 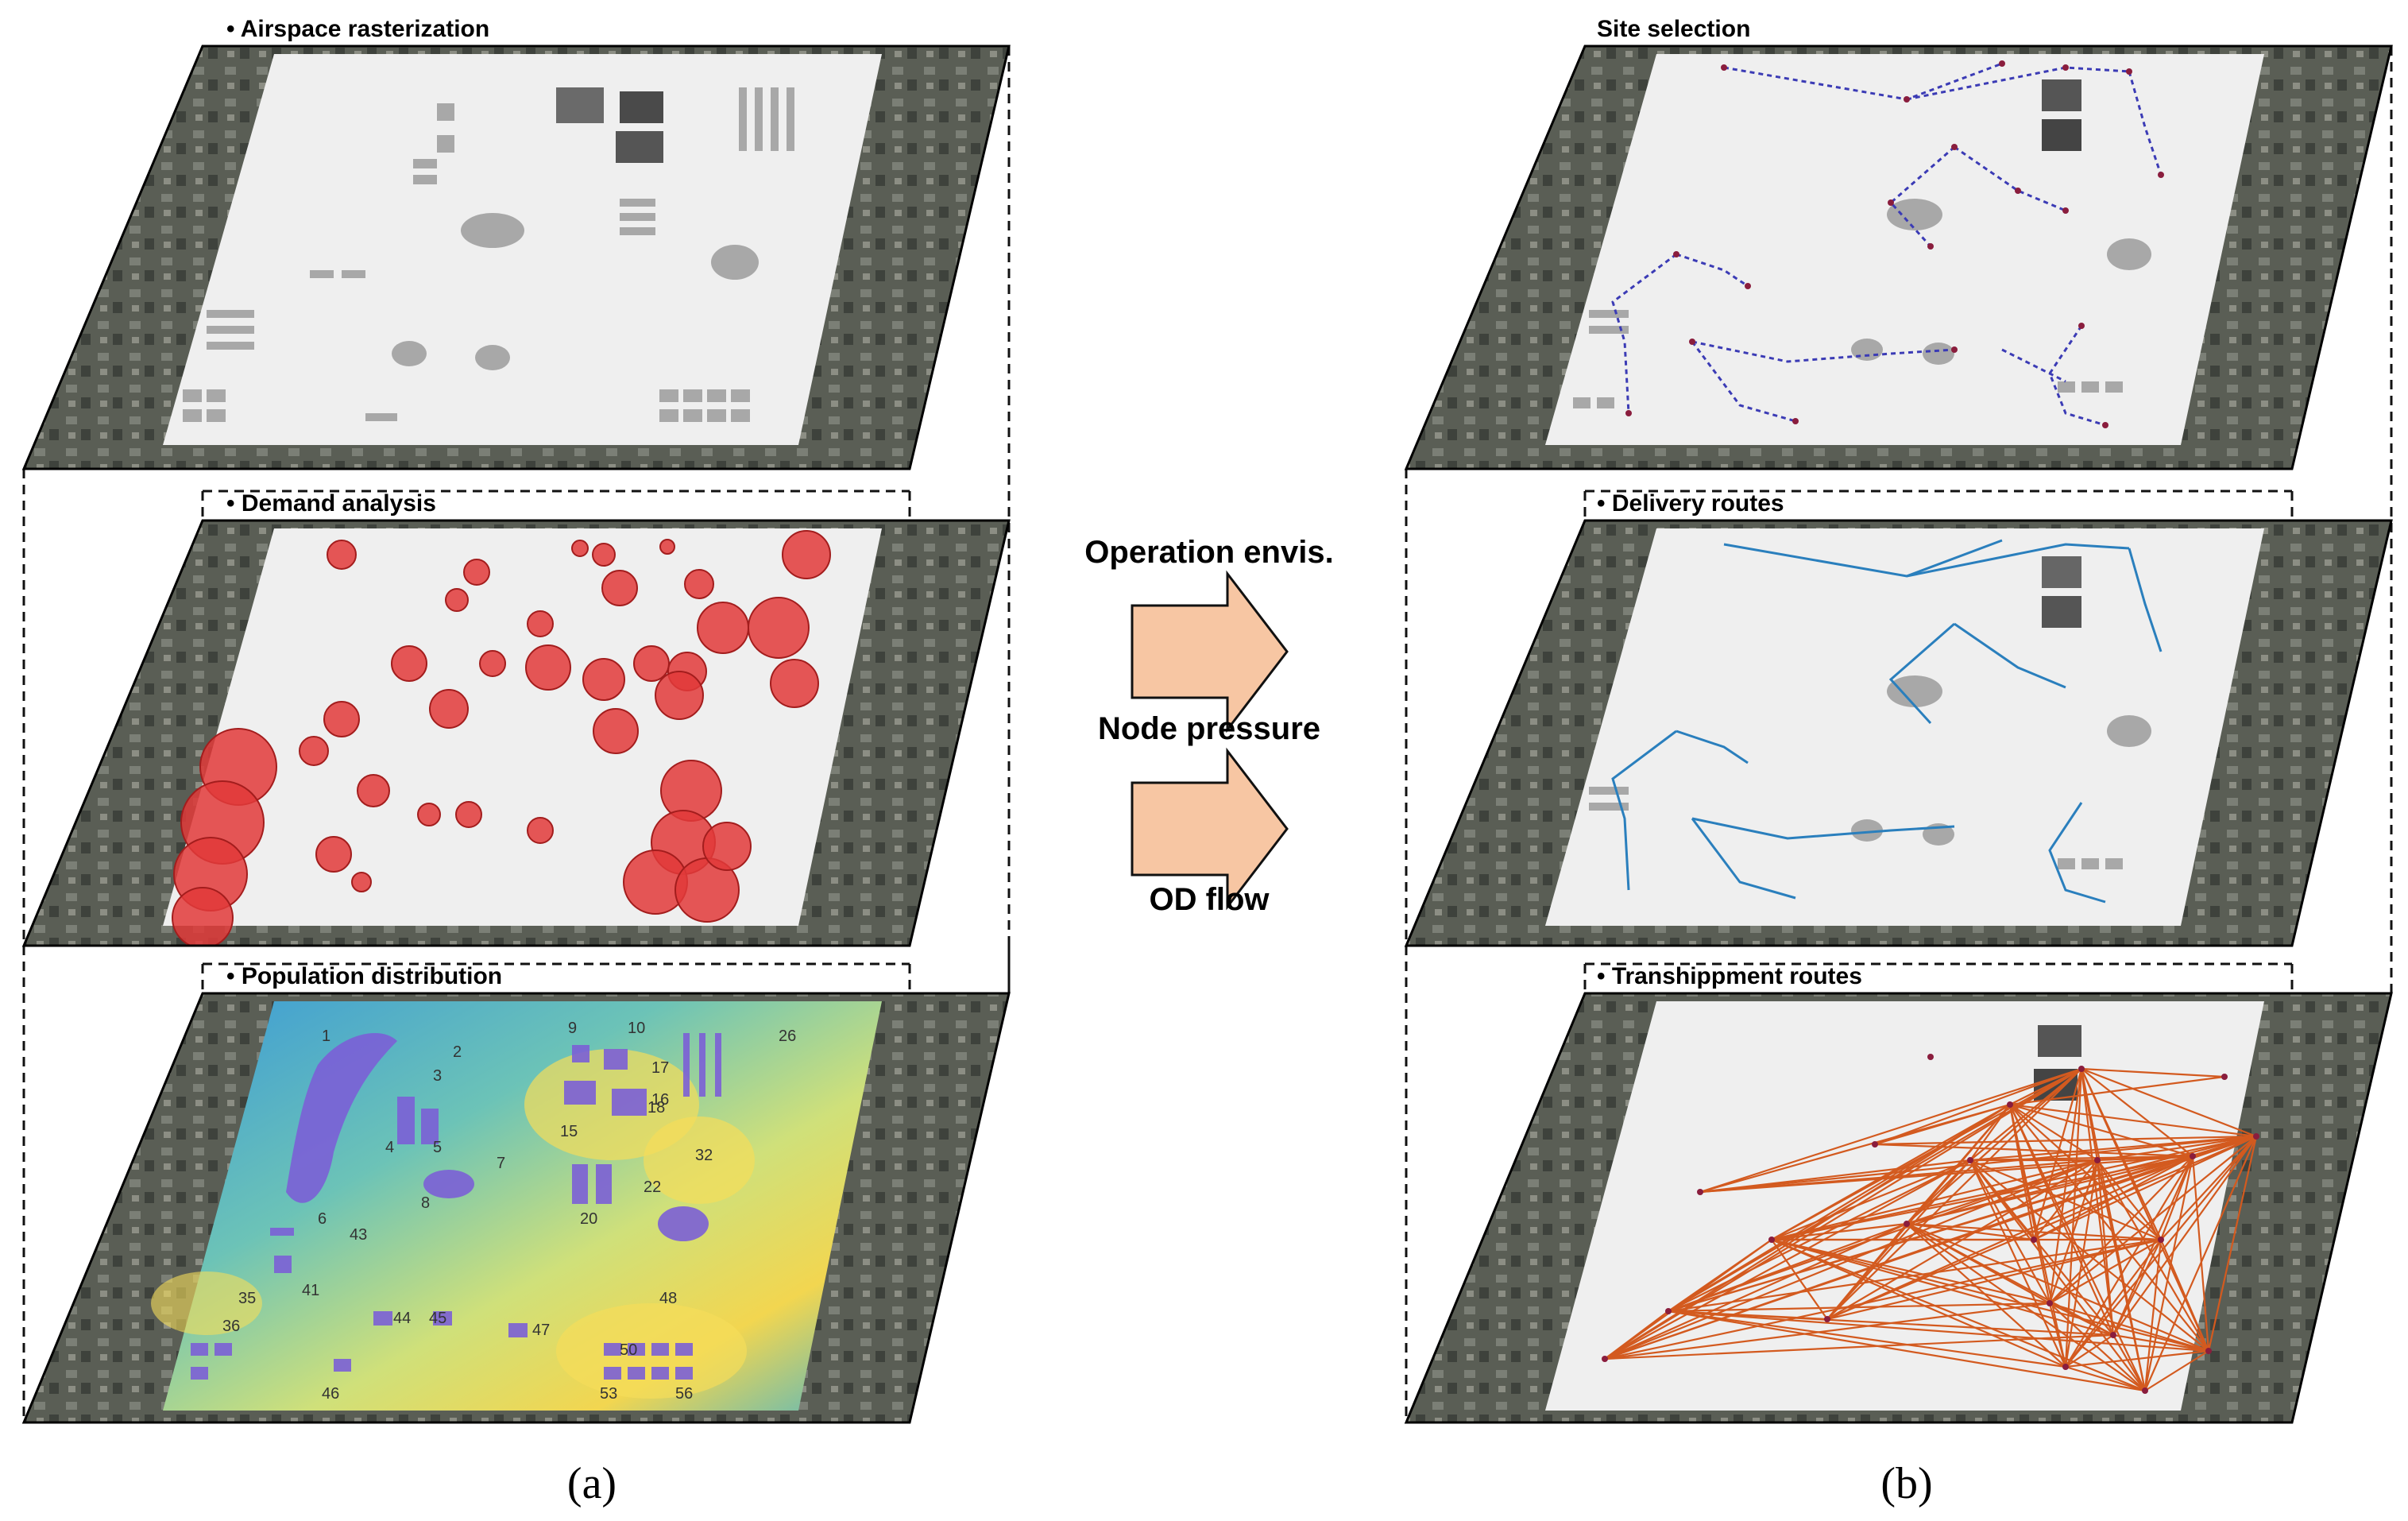 I want to click on svg-text: 45, so click(x=437, y=1318).